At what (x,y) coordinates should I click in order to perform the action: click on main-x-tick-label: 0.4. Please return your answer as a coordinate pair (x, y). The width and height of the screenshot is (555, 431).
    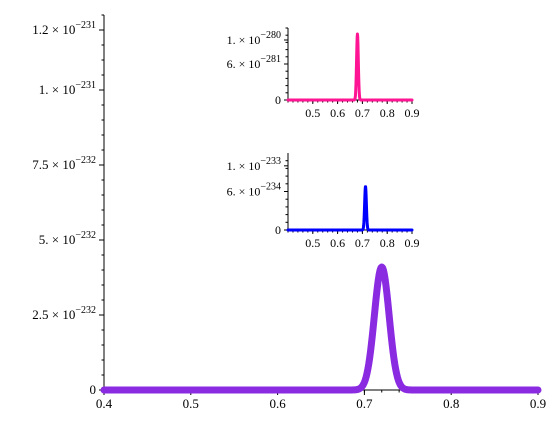
    Looking at the image, I should click on (104, 403).